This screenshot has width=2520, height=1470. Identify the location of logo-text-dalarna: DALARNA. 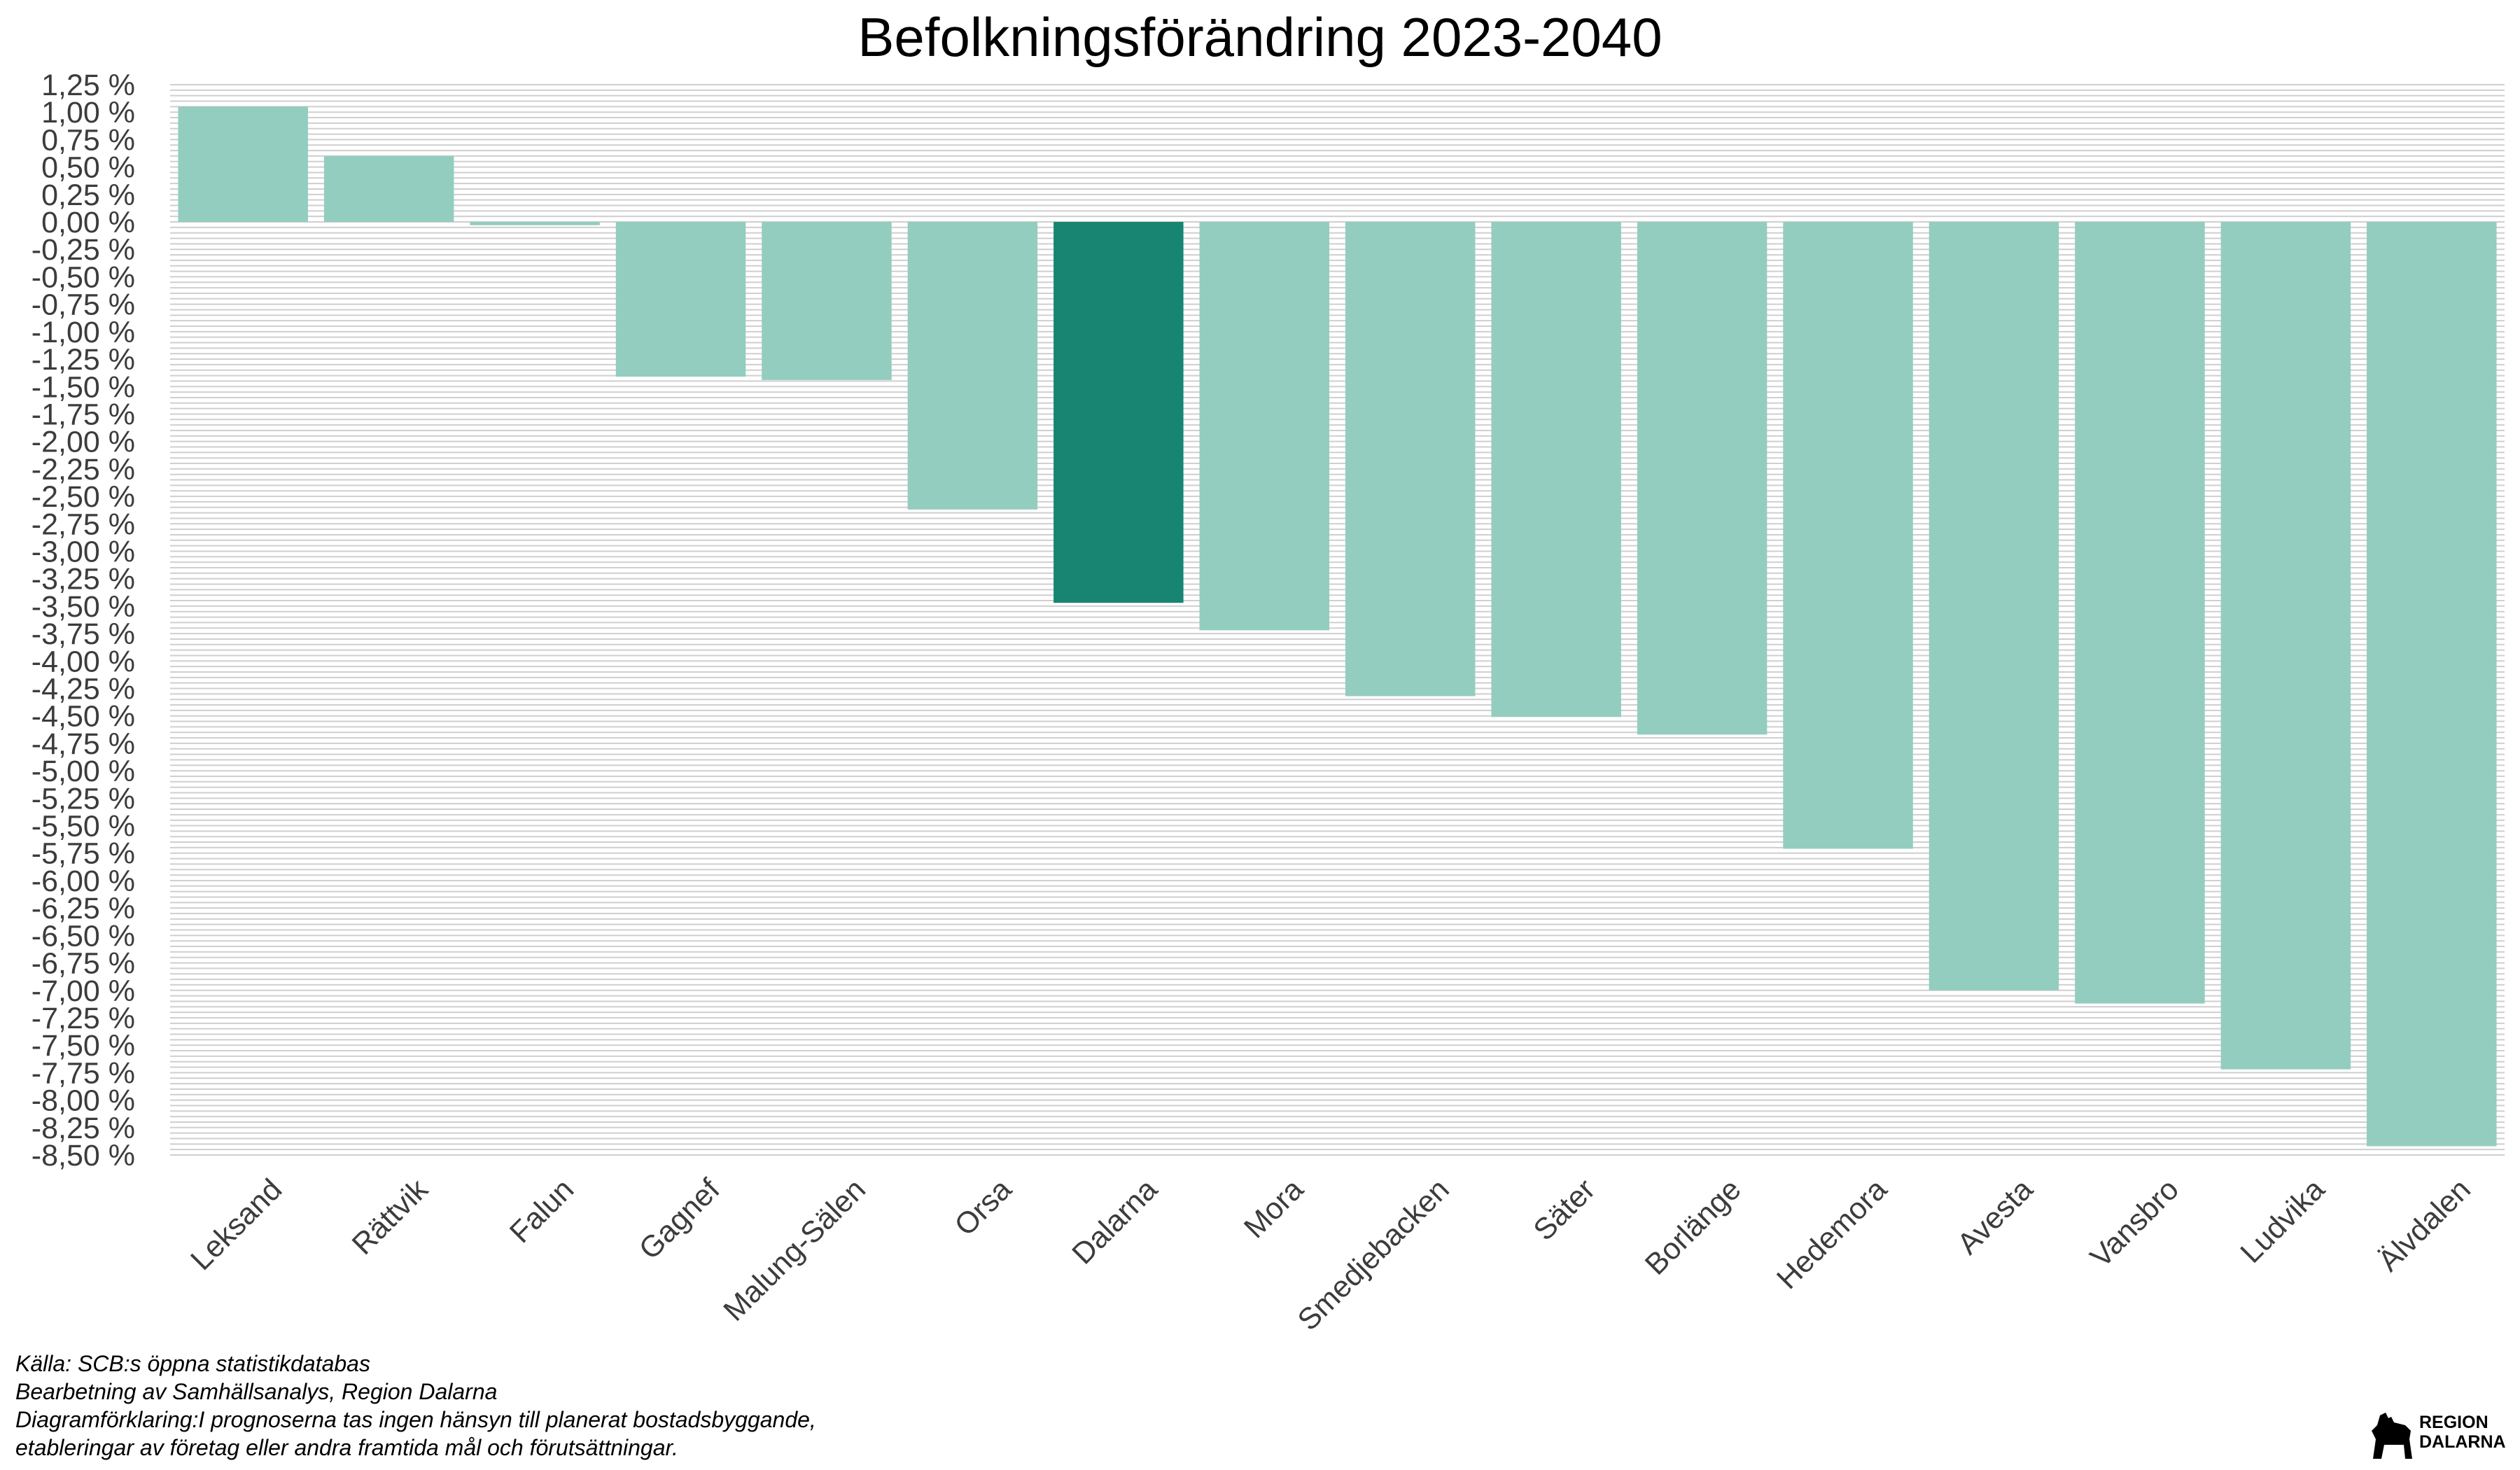
(2462, 1442).